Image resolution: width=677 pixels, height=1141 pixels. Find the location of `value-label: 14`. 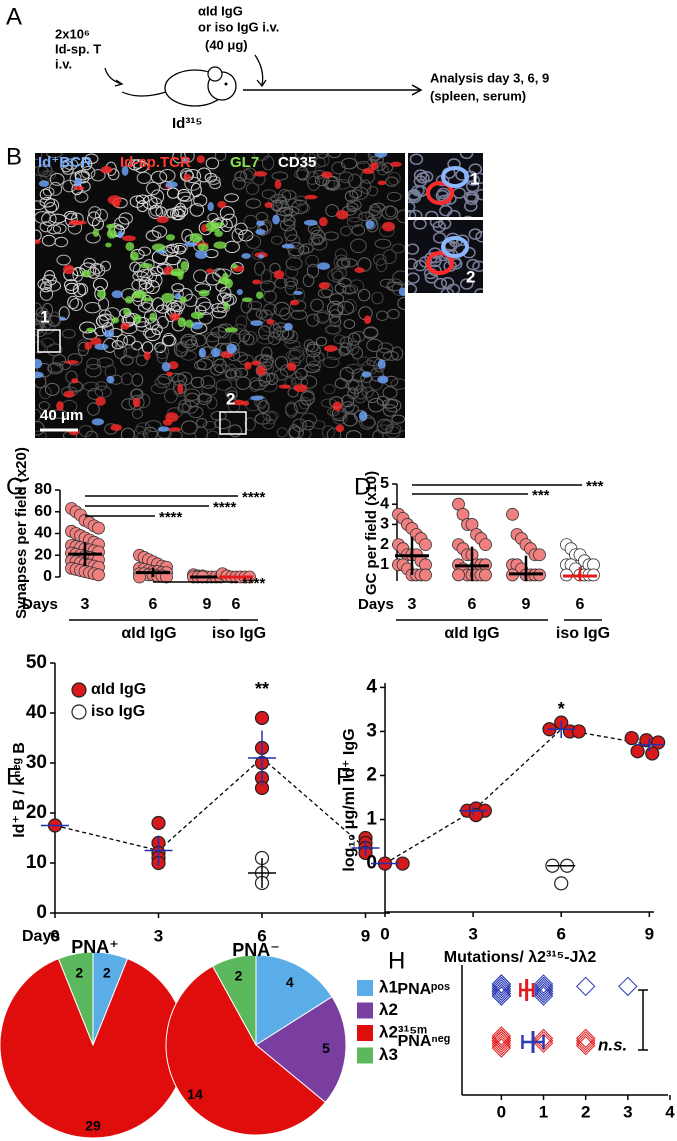

value-label: 14 is located at coordinates (195, 1094).